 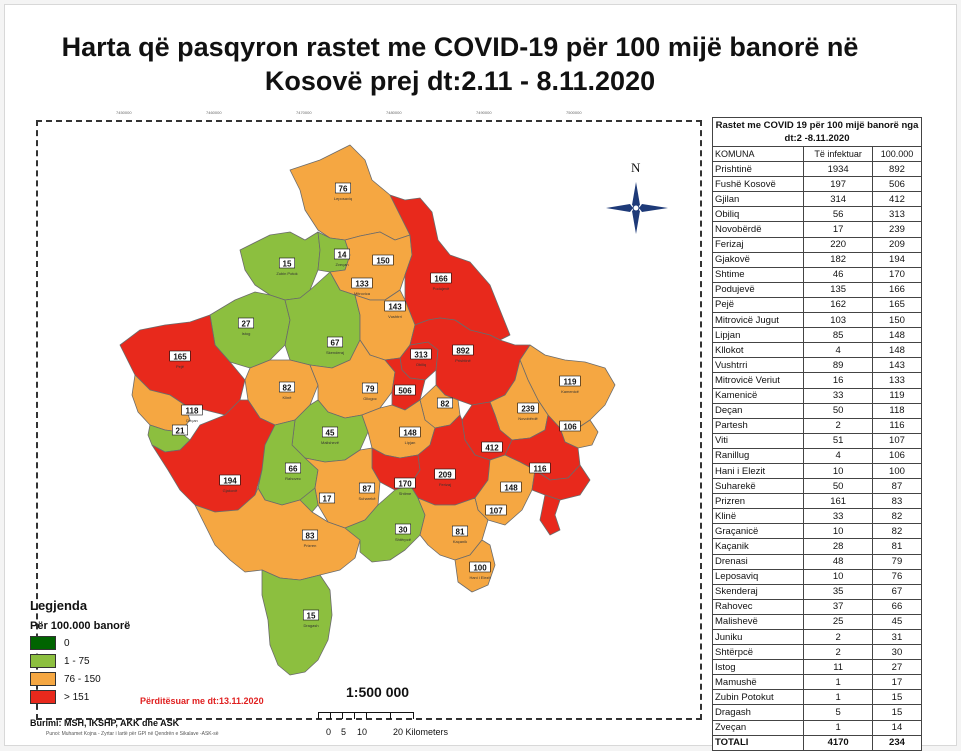 What do you see at coordinates (90, 661) in the screenshot?
I see `legend-item: 1 - 75` at bounding box center [90, 661].